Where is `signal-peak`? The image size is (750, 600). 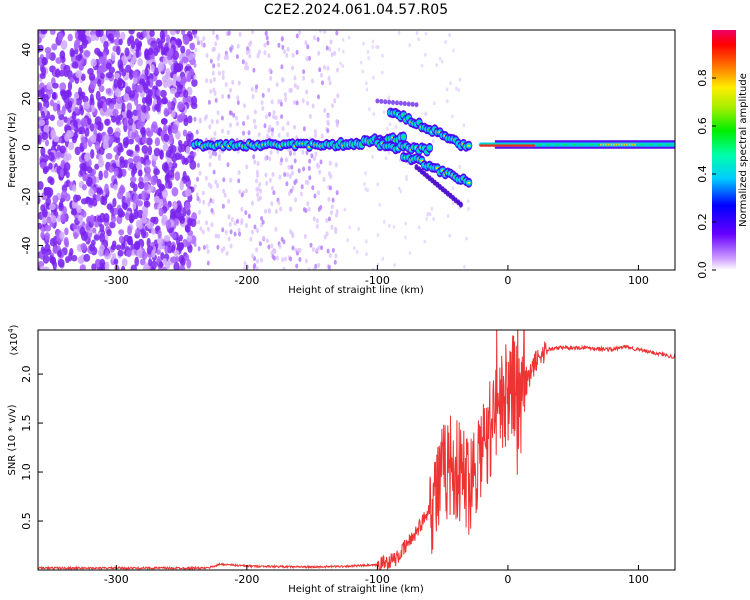 signal-peak is located at coordinates (469, 145).